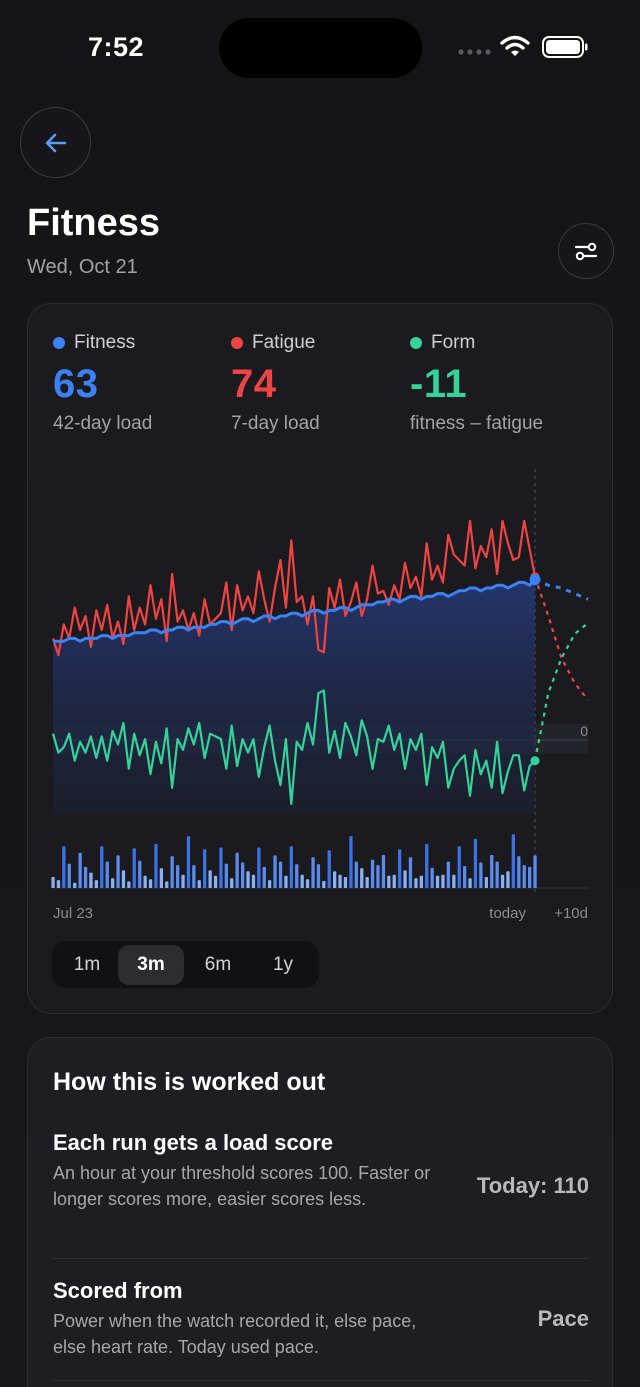 This screenshot has height=1387, width=640. What do you see at coordinates (94, 223) in the screenshot?
I see `page-title: Fitness` at bounding box center [94, 223].